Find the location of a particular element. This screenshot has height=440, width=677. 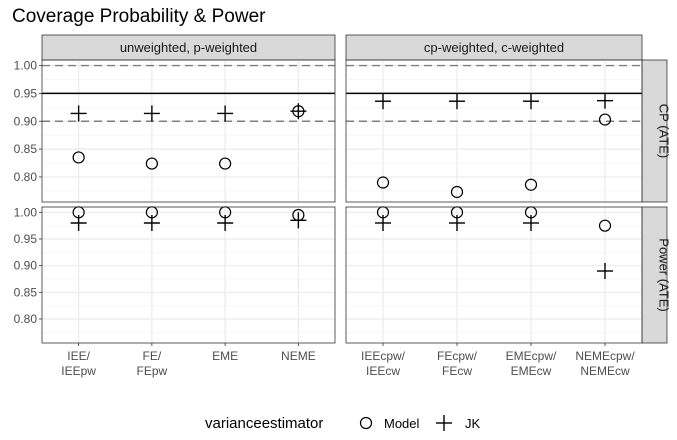

facet-strip-label-0: unweighted, p-weighted is located at coordinates (188, 47).